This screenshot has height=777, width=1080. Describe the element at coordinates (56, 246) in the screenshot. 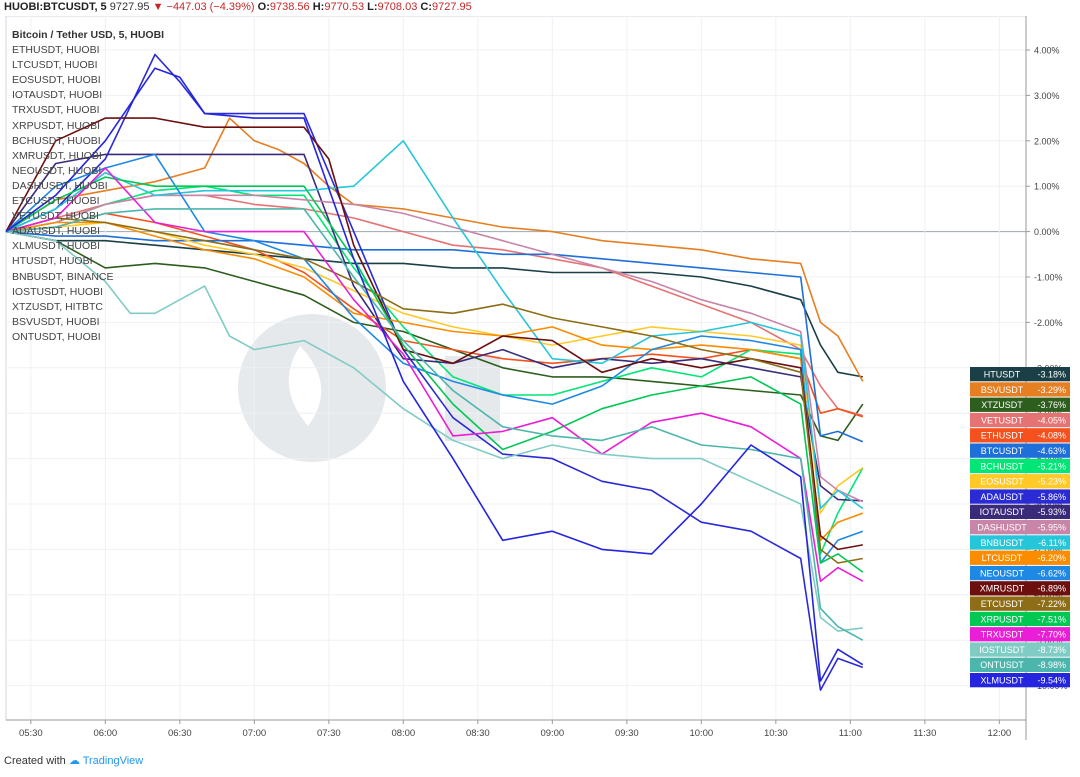

I see `legend-item: XLMUSDT, HUOBI` at that location.